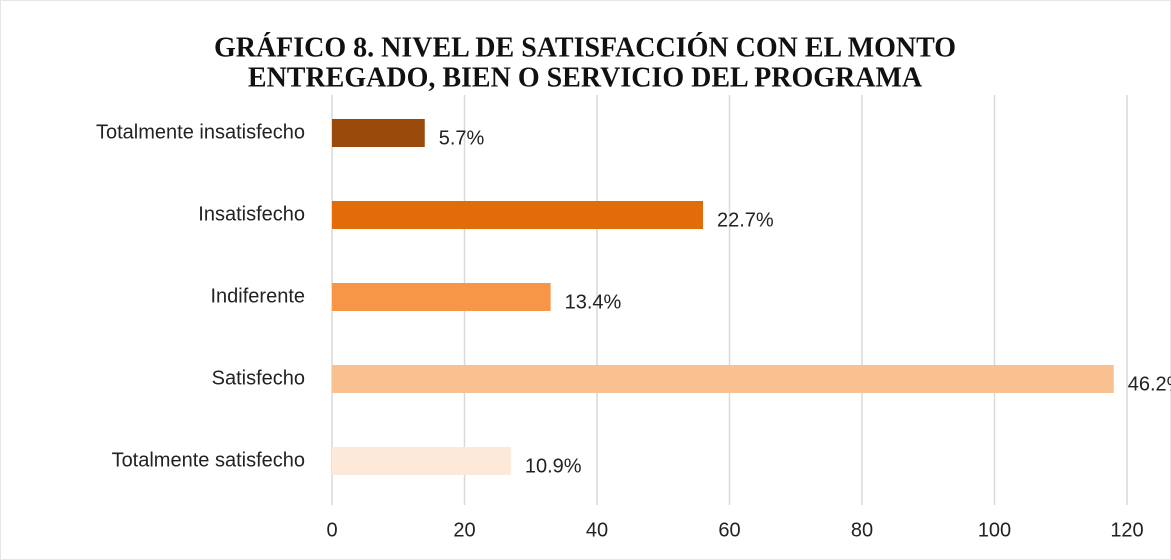 The height and width of the screenshot is (560, 1171). What do you see at coordinates (1149, 384) in the screenshot?
I see `value-label: 46.2%` at bounding box center [1149, 384].